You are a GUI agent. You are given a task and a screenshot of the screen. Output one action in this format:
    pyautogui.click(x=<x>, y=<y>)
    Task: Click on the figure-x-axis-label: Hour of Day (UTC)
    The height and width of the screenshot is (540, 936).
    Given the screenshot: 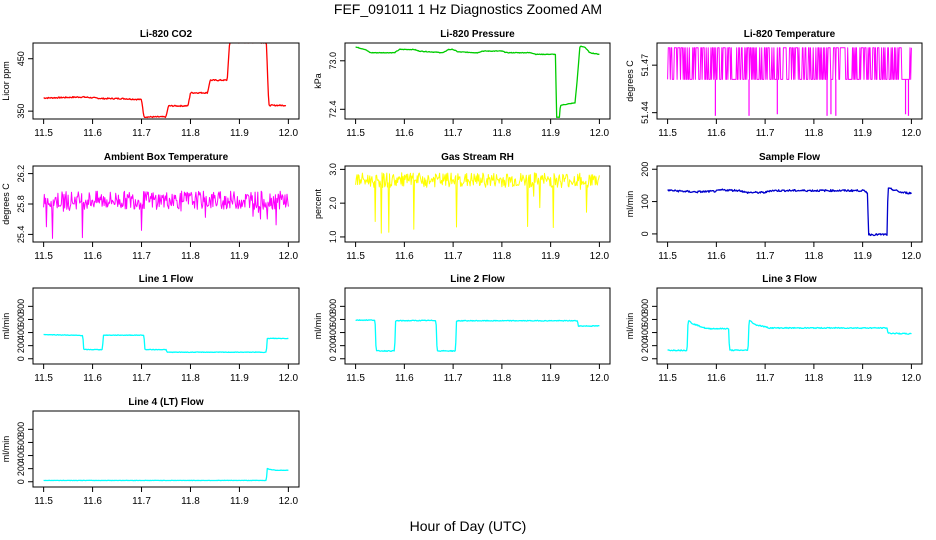 What is the action you would take?
    pyautogui.click(x=468, y=526)
    